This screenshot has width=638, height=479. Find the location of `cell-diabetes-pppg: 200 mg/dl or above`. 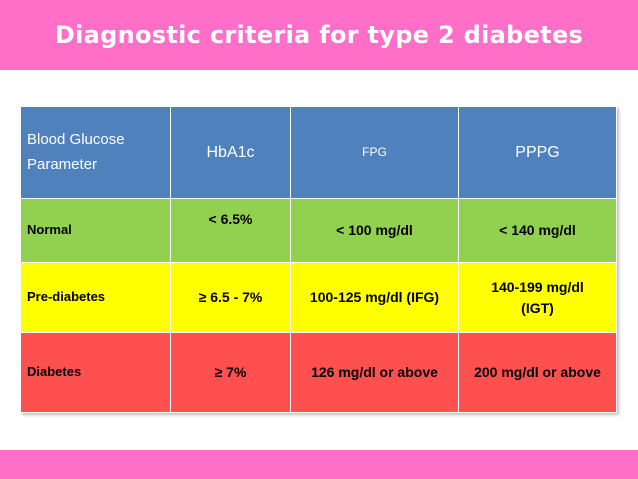

cell-diabetes-pppg: 200 mg/dl or above is located at coordinates (537, 372).